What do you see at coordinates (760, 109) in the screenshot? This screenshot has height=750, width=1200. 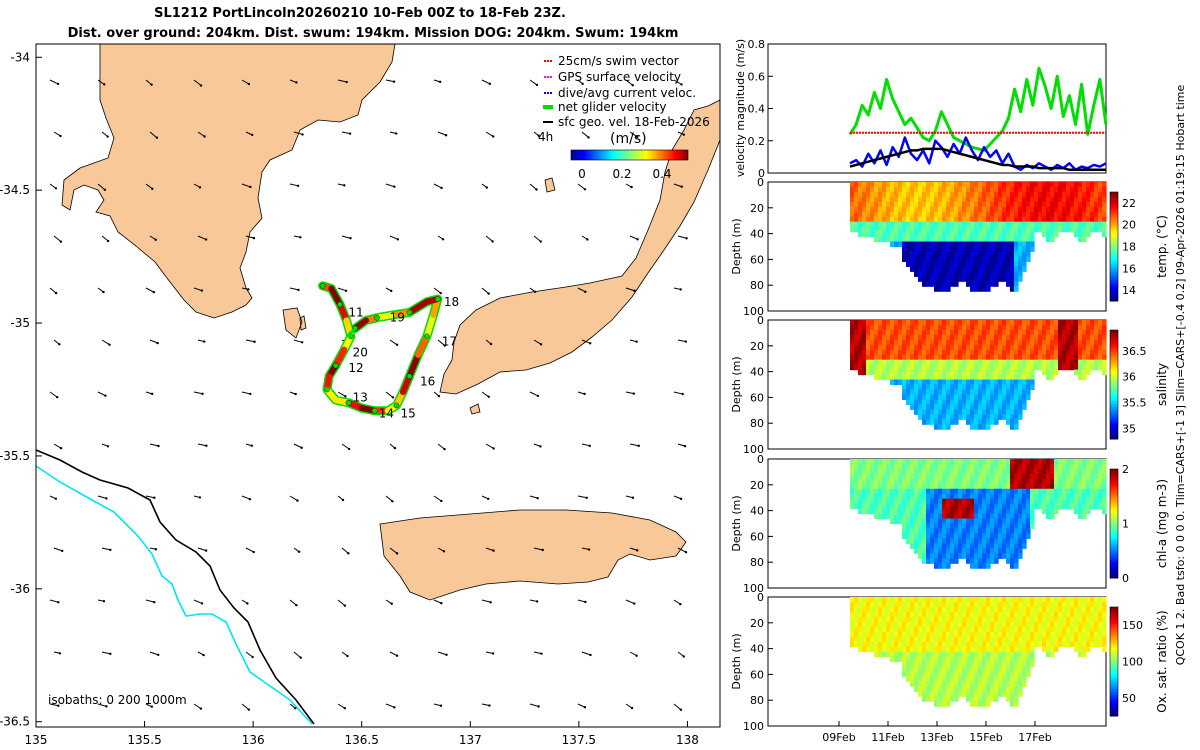 I see `velocity-axes: 00.20.40.60.8` at bounding box center [760, 109].